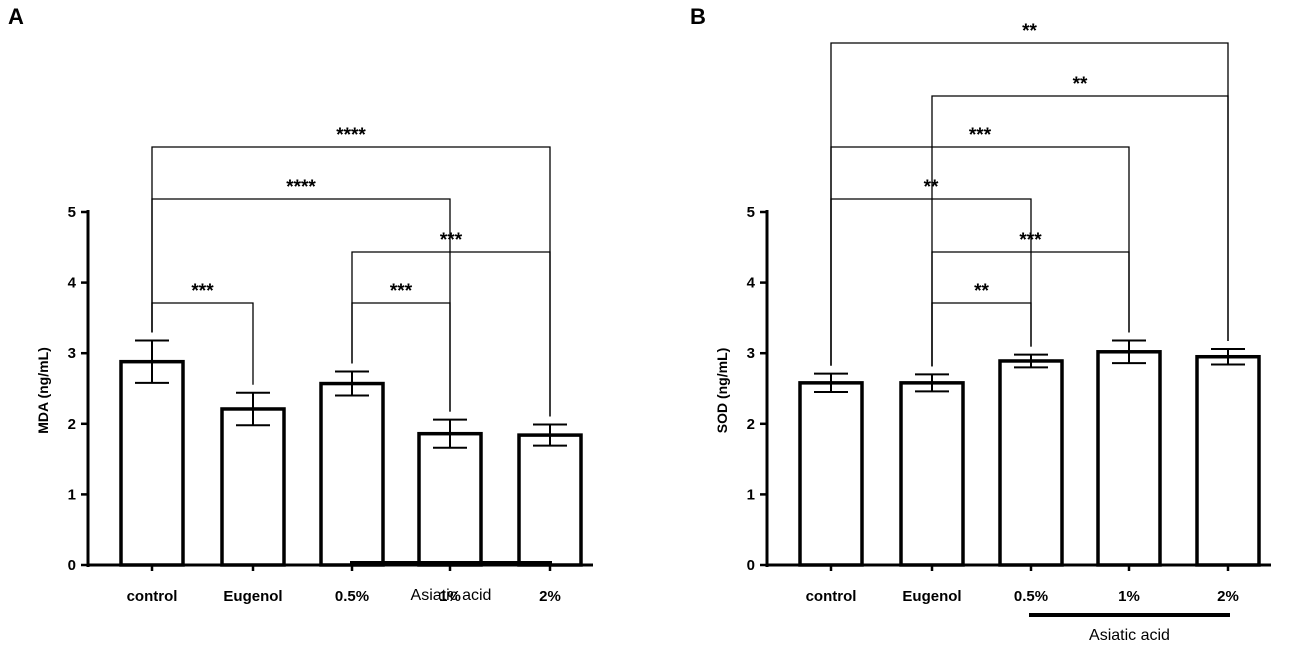 The height and width of the screenshot is (645, 1293). I want to click on panel-letter-b: B, so click(698, 16).